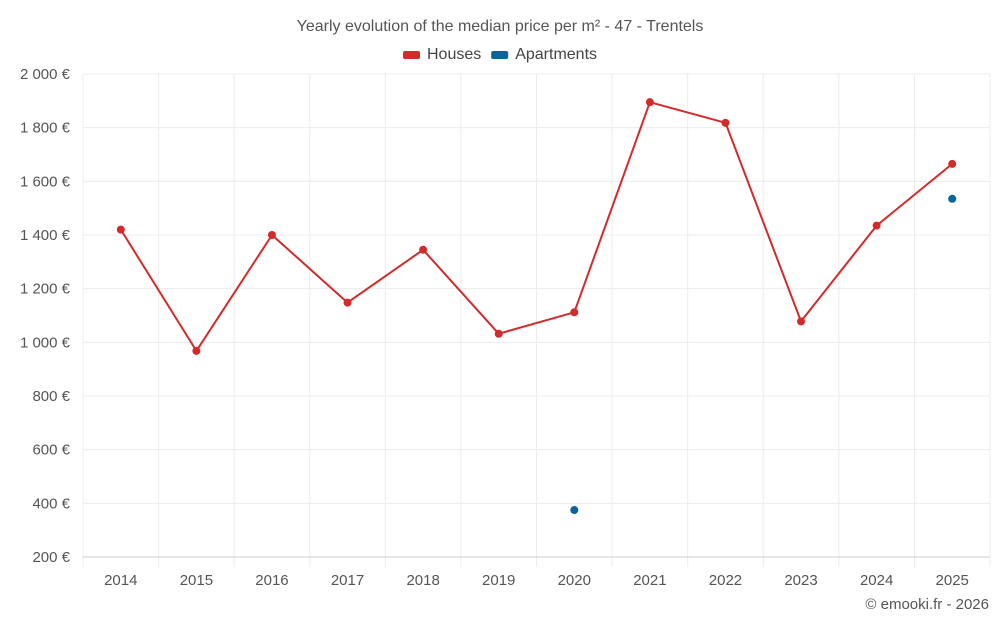  What do you see at coordinates (422, 580) in the screenshot?
I see `x-tick-label: 2018` at bounding box center [422, 580].